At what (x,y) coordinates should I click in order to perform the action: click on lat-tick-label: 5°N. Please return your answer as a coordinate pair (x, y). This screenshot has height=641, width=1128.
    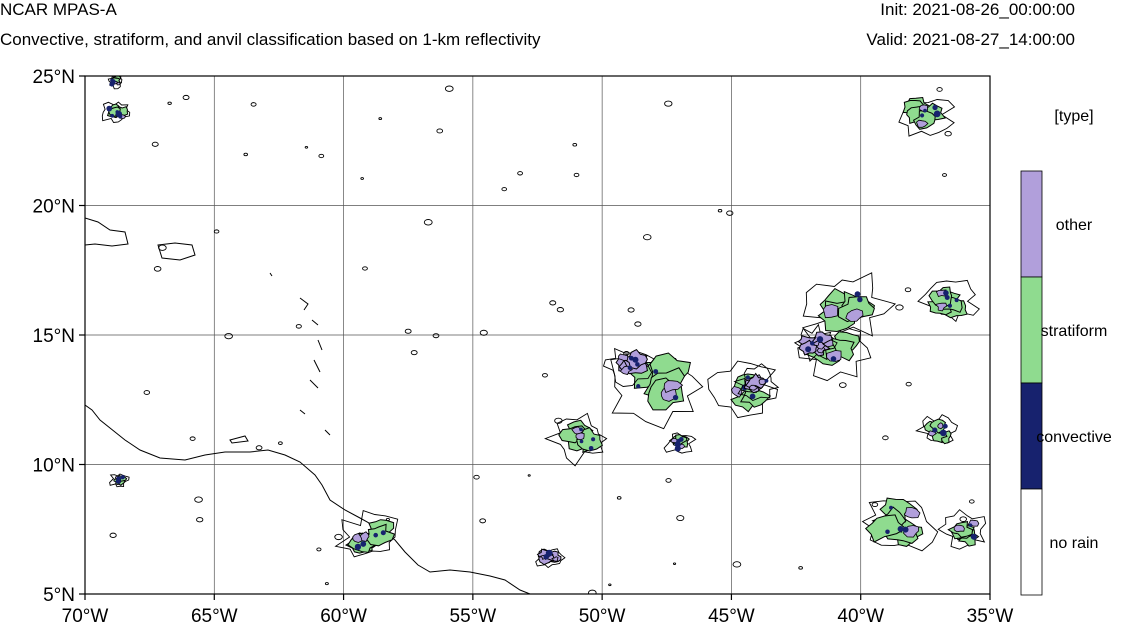
    Looking at the image, I should click on (59, 595).